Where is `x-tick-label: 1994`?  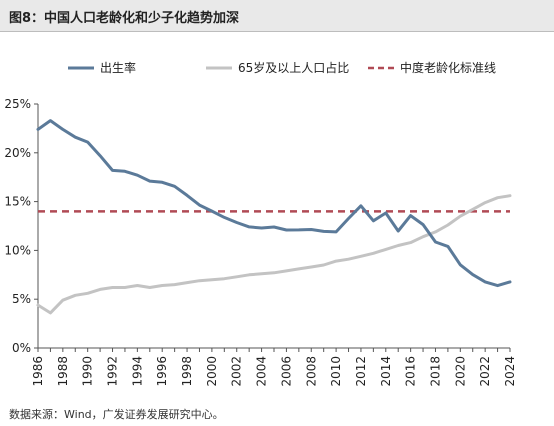
x-tick-label: 1994 is located at coordinates (137, 371).